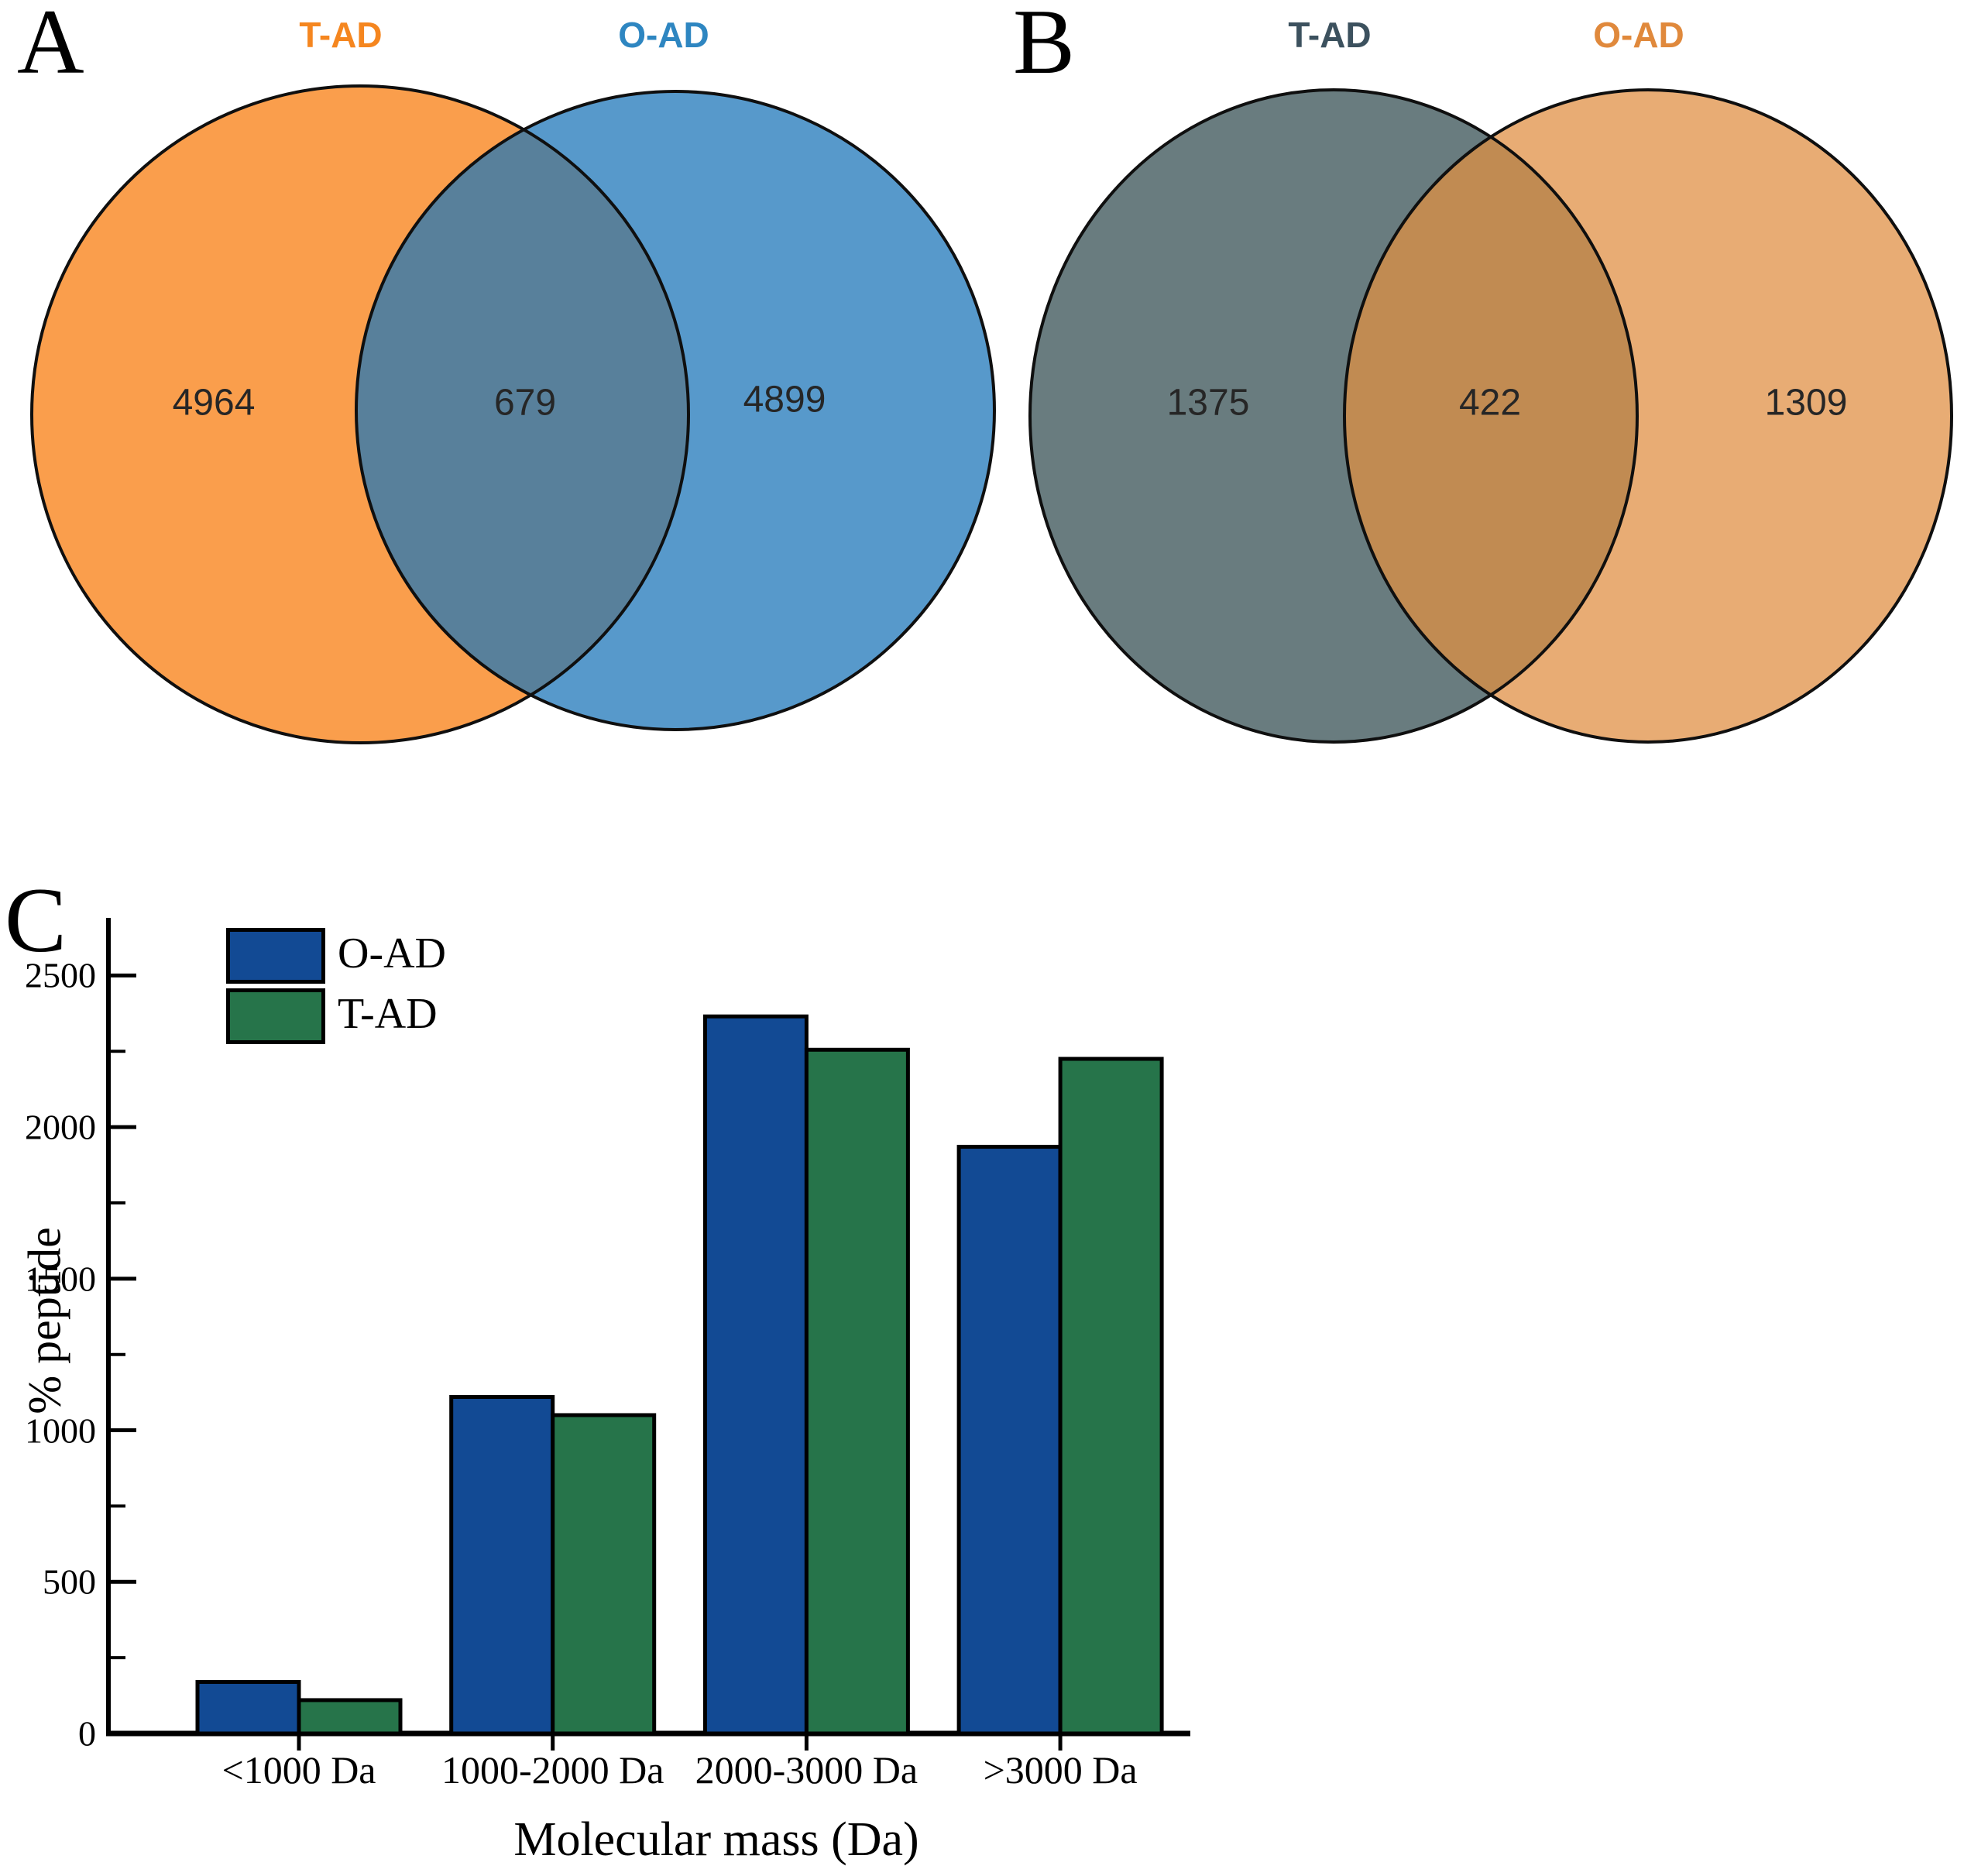 The image size is (1964, 1876). I want to click on venn-a-left-outline, so click(360, 414).